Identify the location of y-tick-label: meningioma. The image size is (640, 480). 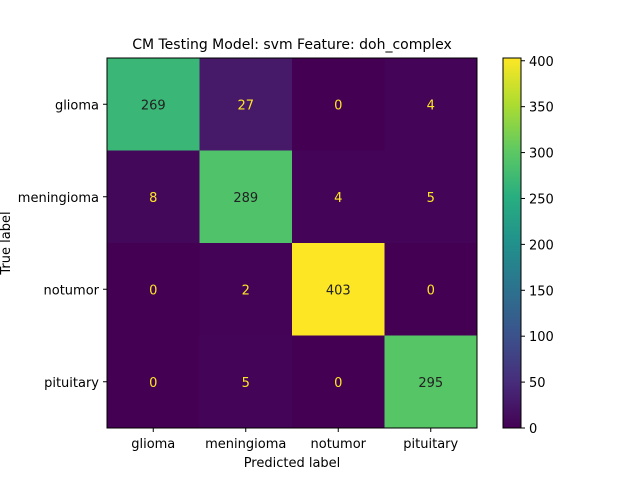
(58, 198).